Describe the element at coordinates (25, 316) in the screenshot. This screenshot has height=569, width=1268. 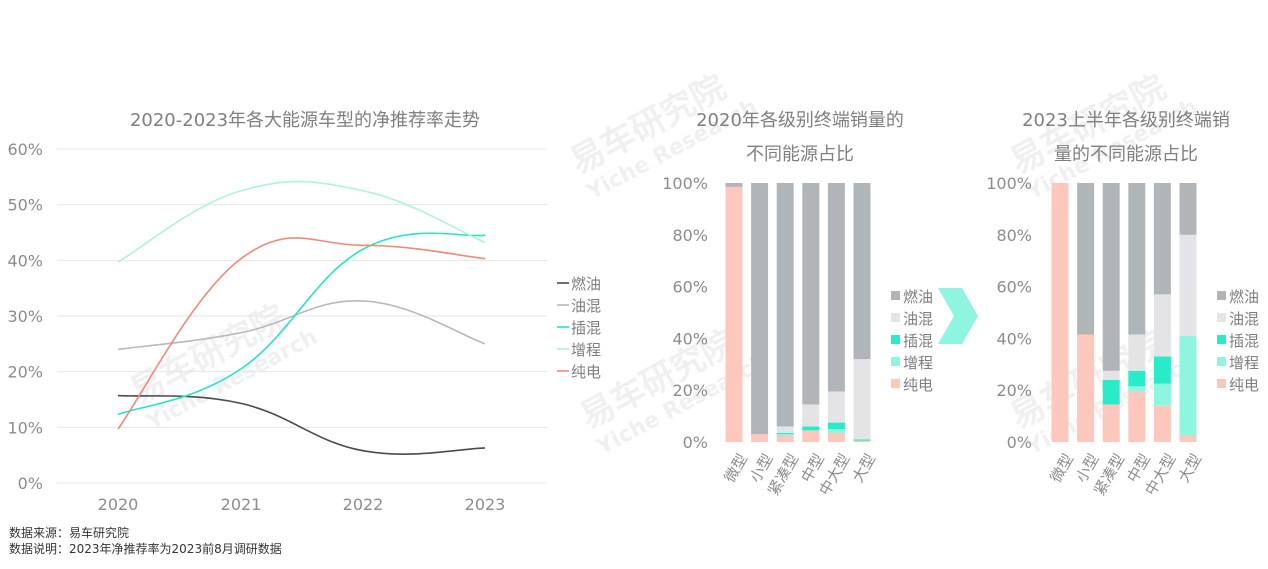
I see `y-tick-label: 30%` at that location.